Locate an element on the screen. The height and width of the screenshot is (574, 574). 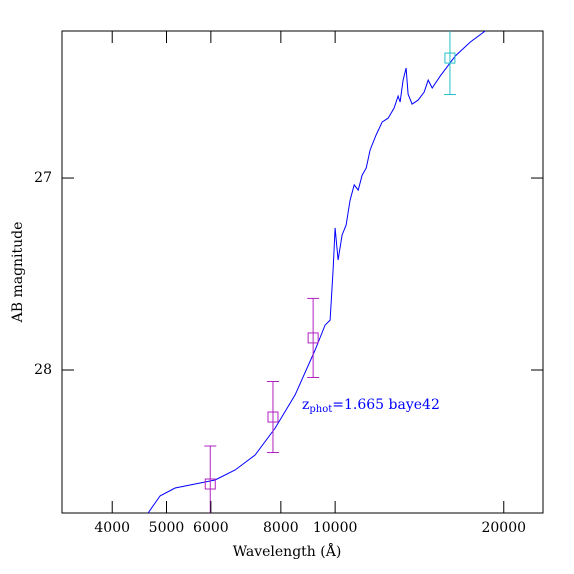
annotation: zphot=1.665 baye42 is located at coordinates (371, 406).